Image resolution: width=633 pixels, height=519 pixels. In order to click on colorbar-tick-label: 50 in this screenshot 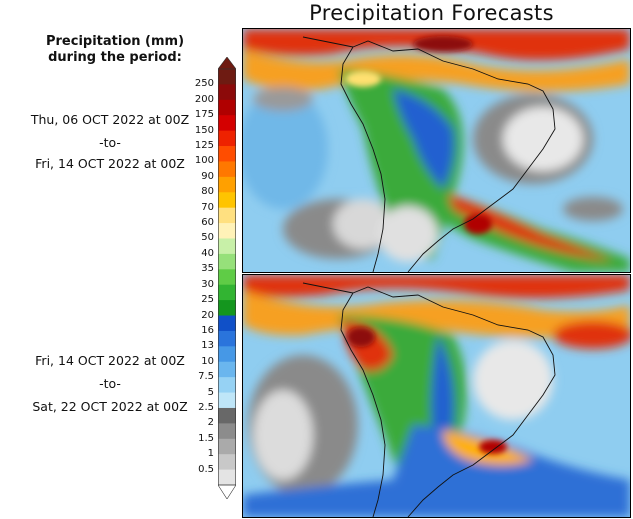, I will do `click(207, 238)`.